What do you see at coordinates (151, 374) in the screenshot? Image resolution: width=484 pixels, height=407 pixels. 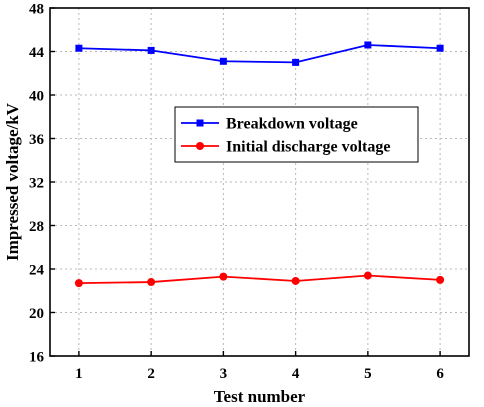 I see `x-tick-label: 2` at bounding box center [151, 374].